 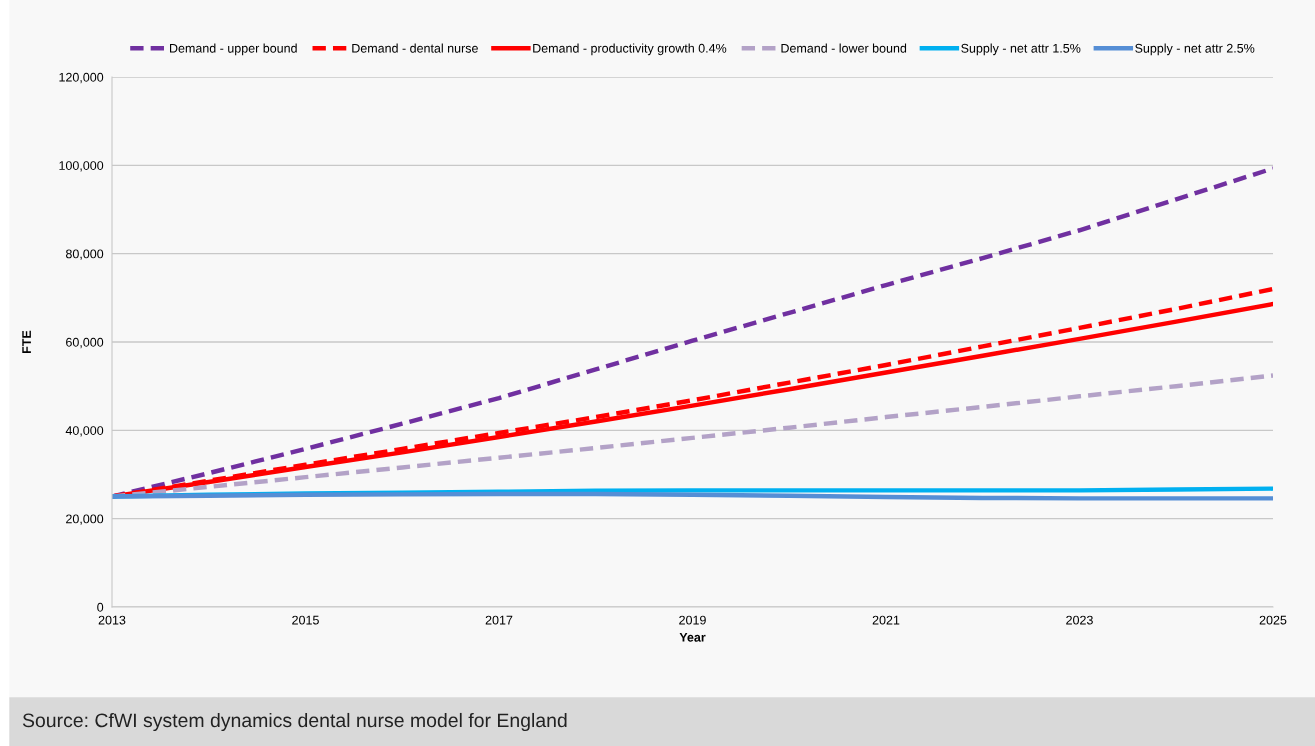 What do you see at coordinates (84, 254) in the screenshot?
I see `y-tick-label: 80,000` at bounding box center [84, 254].